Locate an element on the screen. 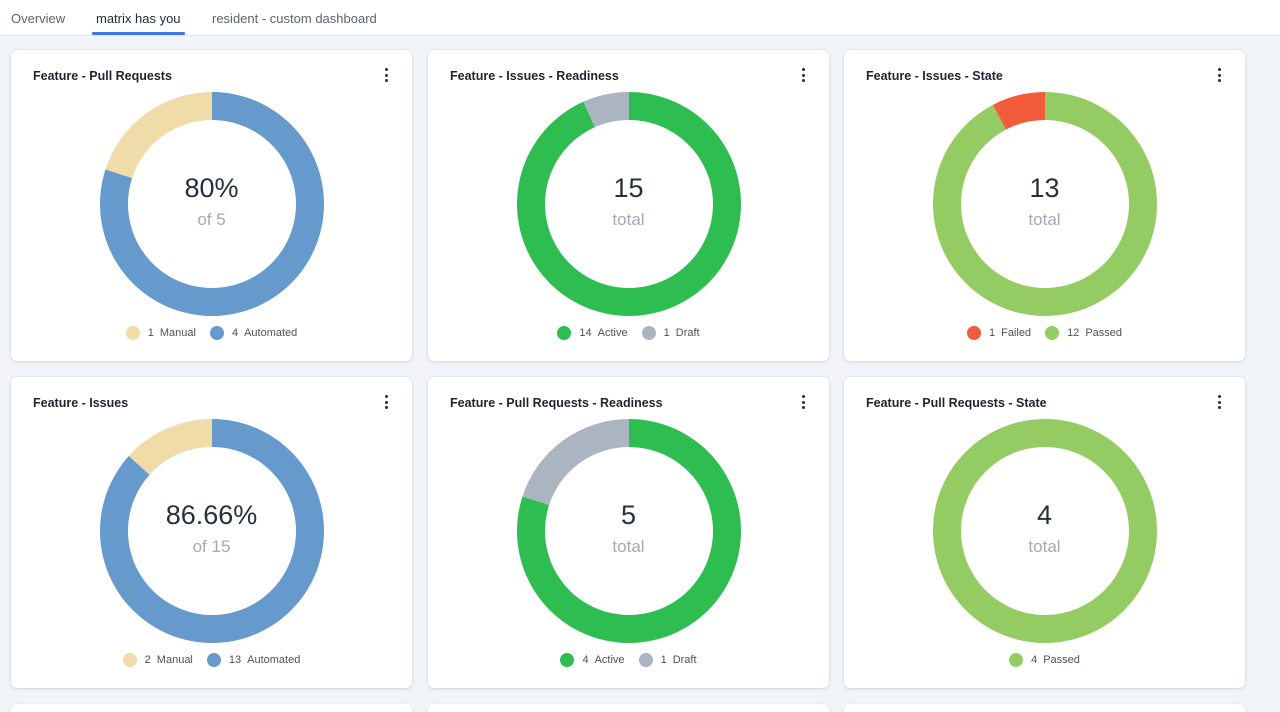  legend-item-automated: 13 Automated is located at coordinates (253, 660).